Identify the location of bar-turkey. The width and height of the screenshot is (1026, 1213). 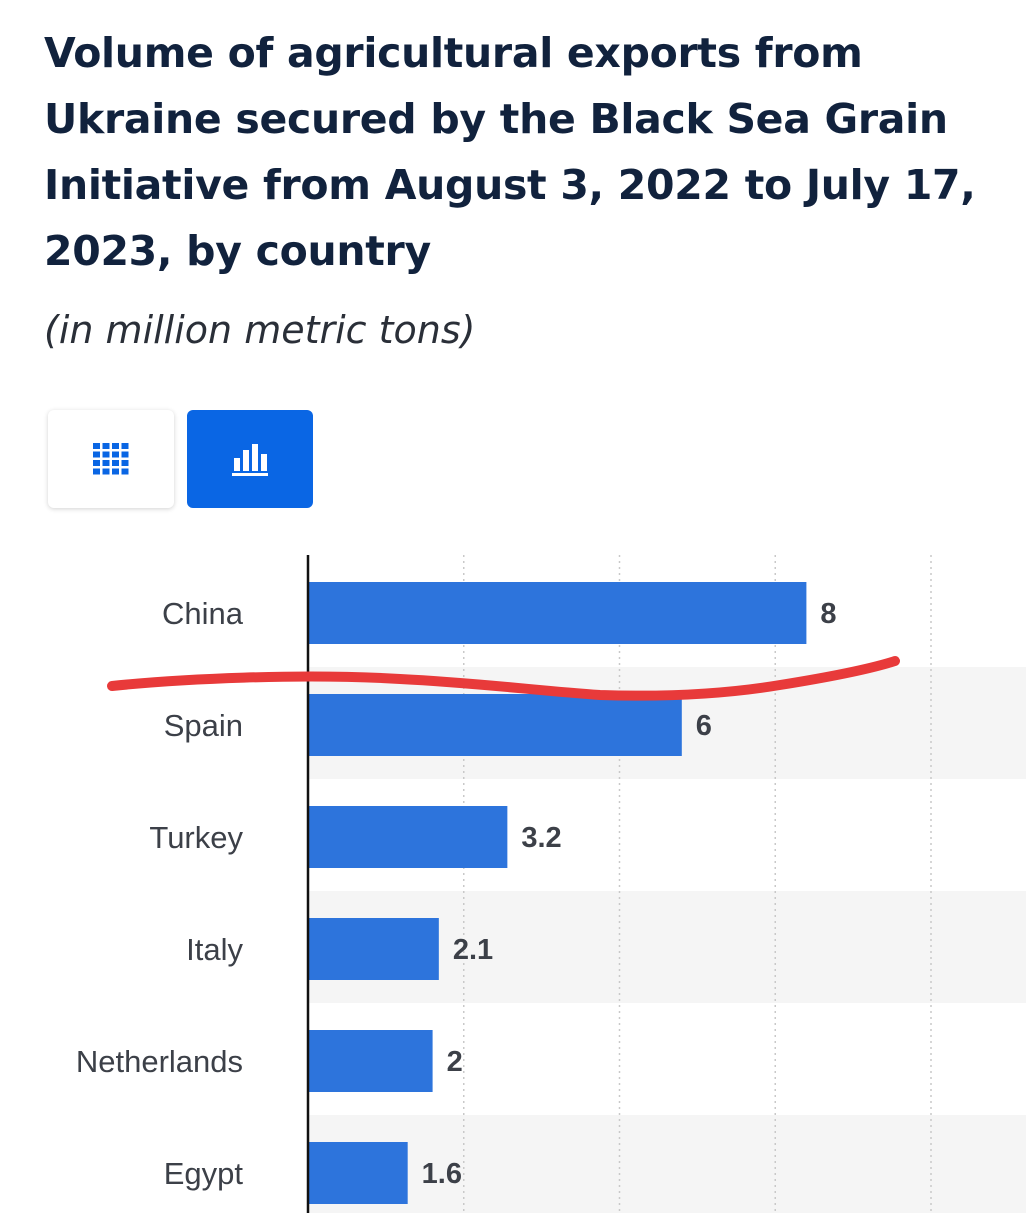
(408, 837).